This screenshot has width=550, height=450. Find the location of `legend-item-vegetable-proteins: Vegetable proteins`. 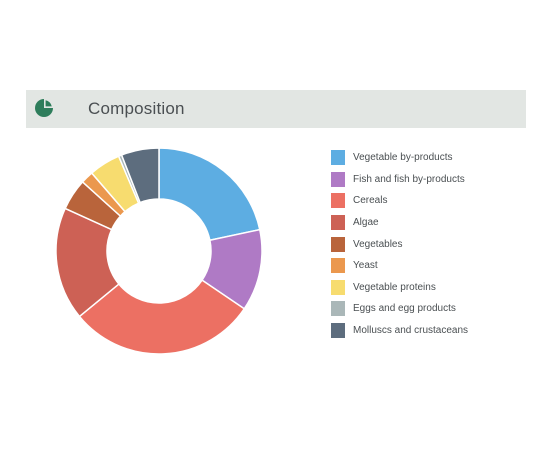

legend-item-vegetable-proteins: Vegetable proteins is located at coordinates (436, 288).